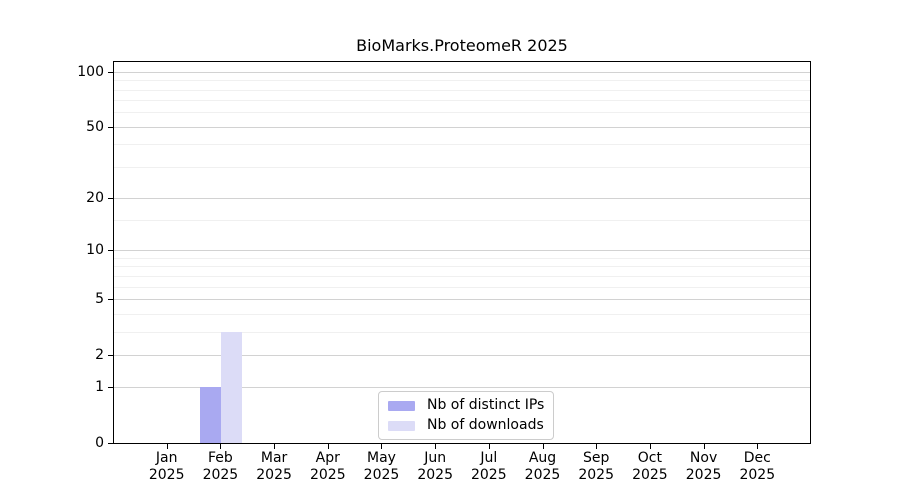 The width and height of the screenshot is (900, 500). I want to click on y-tick-label: 0, so click(99, 443).